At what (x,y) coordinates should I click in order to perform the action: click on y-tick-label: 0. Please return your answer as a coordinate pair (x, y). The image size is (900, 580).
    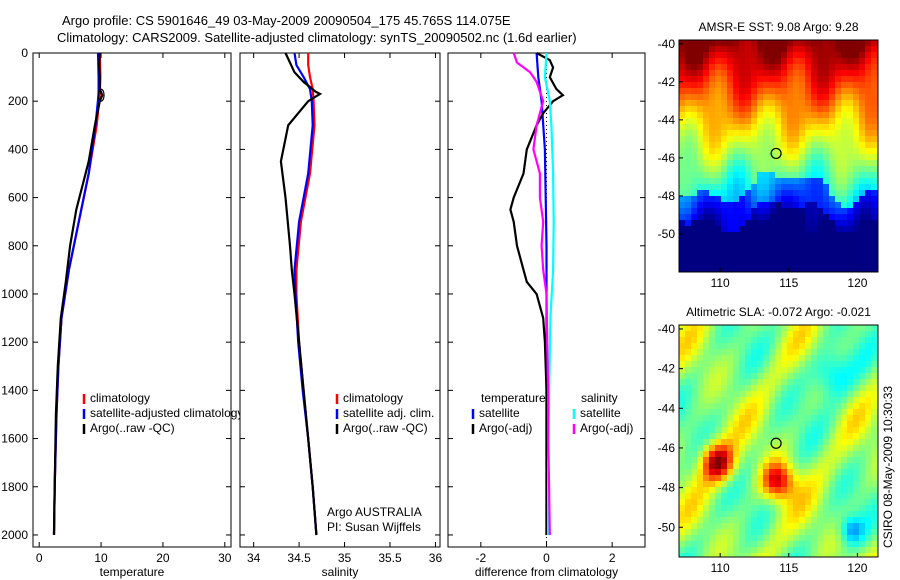
    Looking at the image, I should click on (24, 53).